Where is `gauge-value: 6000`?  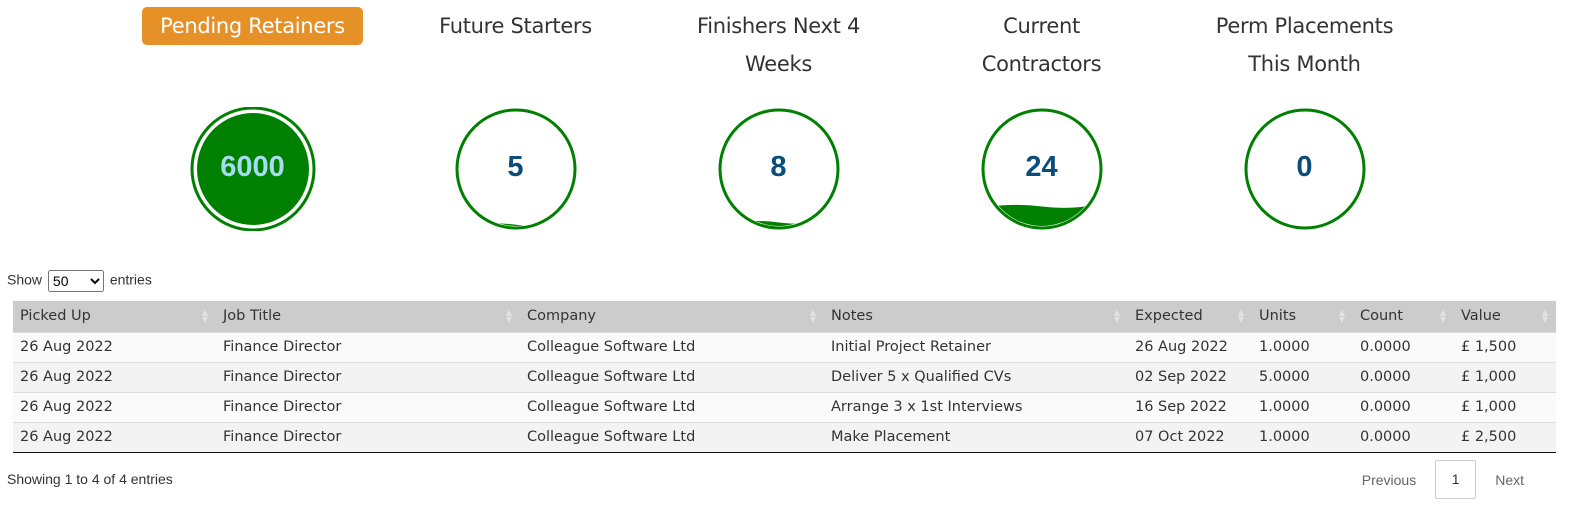
gauge-value: 6000 is located at coordinates (252, 167).